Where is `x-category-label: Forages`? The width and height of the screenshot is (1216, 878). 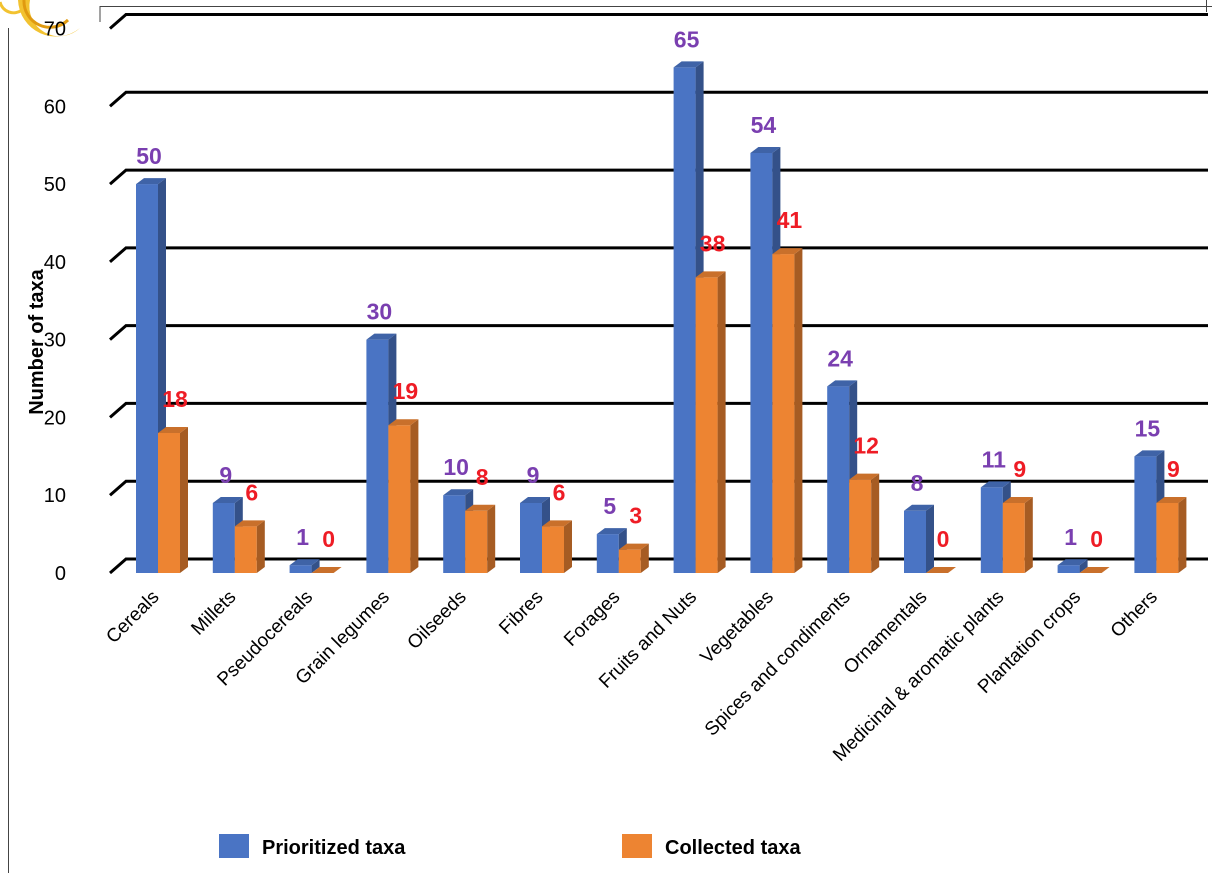
x-category-label: Forages is located at coordinates (592, 619).